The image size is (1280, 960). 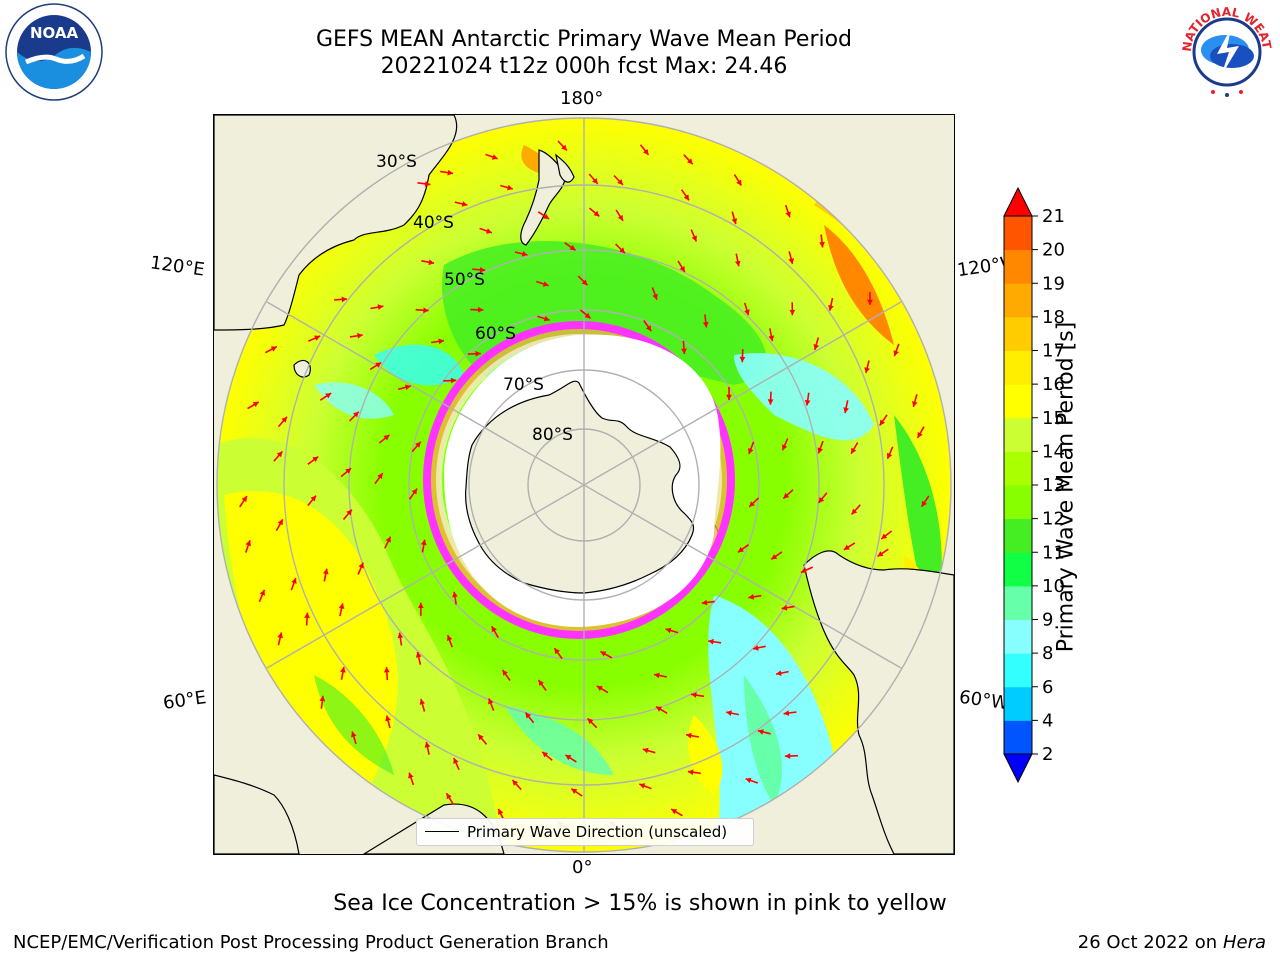 I want to click on lat-label-70s: 70°S, so click(x=523, y=385).